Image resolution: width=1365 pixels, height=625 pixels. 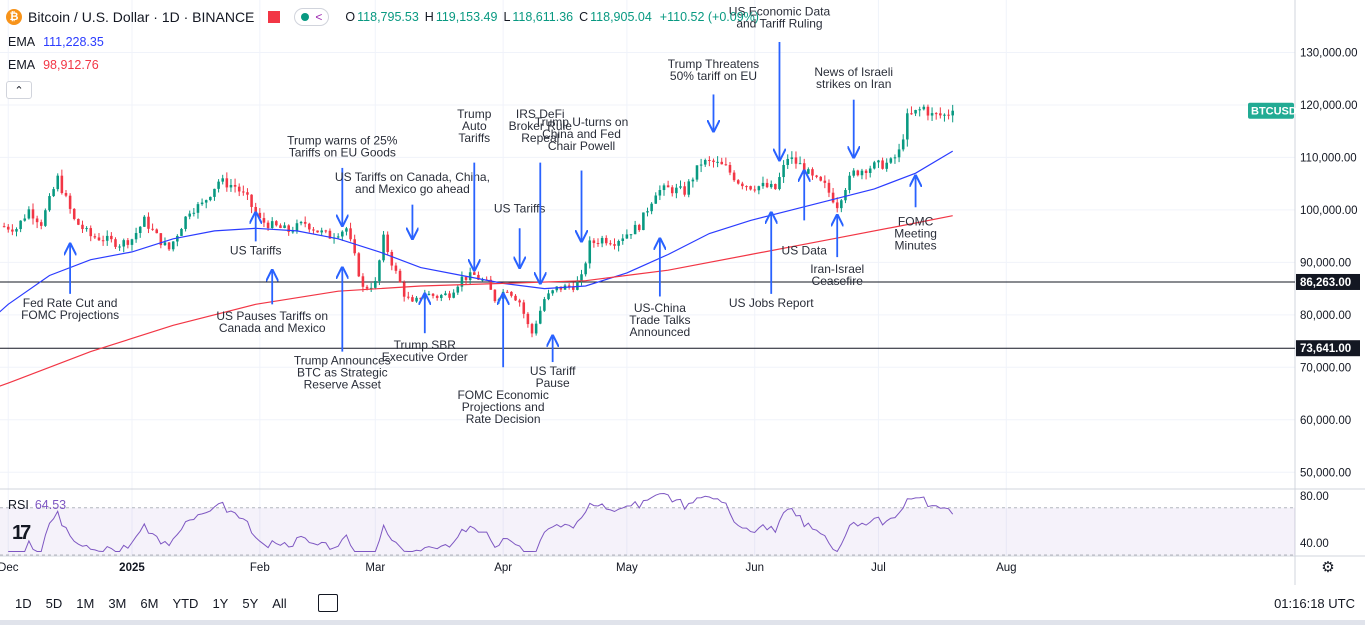 What do you see at coordinates (853, 84) in the screenshot?
I see `annotation-text: strikes on Iran` at bounding box center [853, 84].